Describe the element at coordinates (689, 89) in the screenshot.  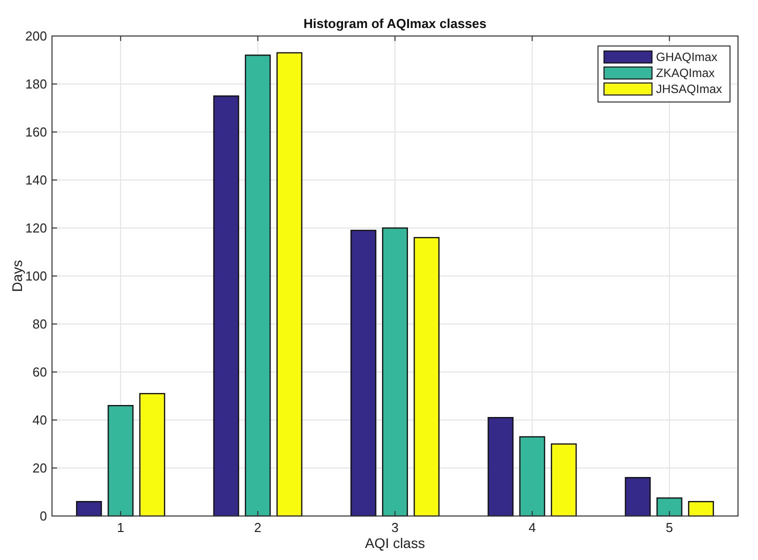
I see `legend-label: JHSAQImax` at that location.